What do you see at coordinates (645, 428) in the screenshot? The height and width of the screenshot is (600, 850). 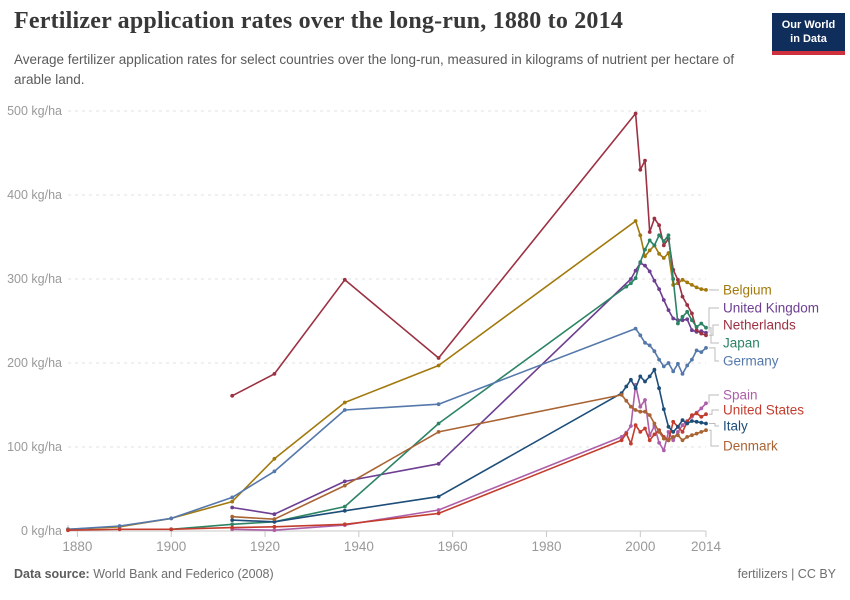 I see `data-point-united-states-2001` at bounding box center [645, 428].